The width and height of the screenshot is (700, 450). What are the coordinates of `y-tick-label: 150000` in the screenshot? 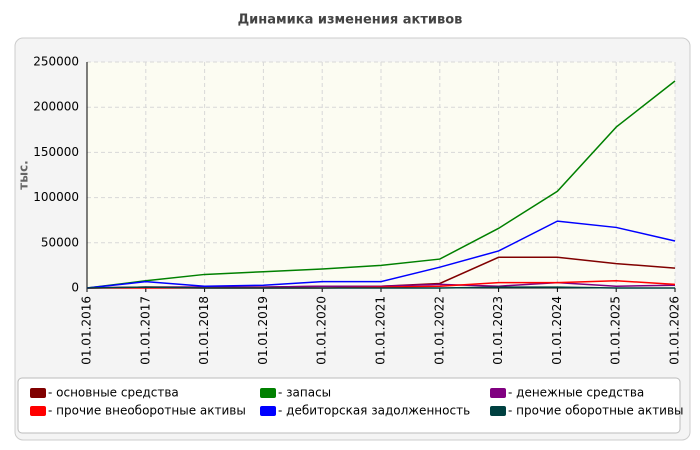 It's located at (56, 152).